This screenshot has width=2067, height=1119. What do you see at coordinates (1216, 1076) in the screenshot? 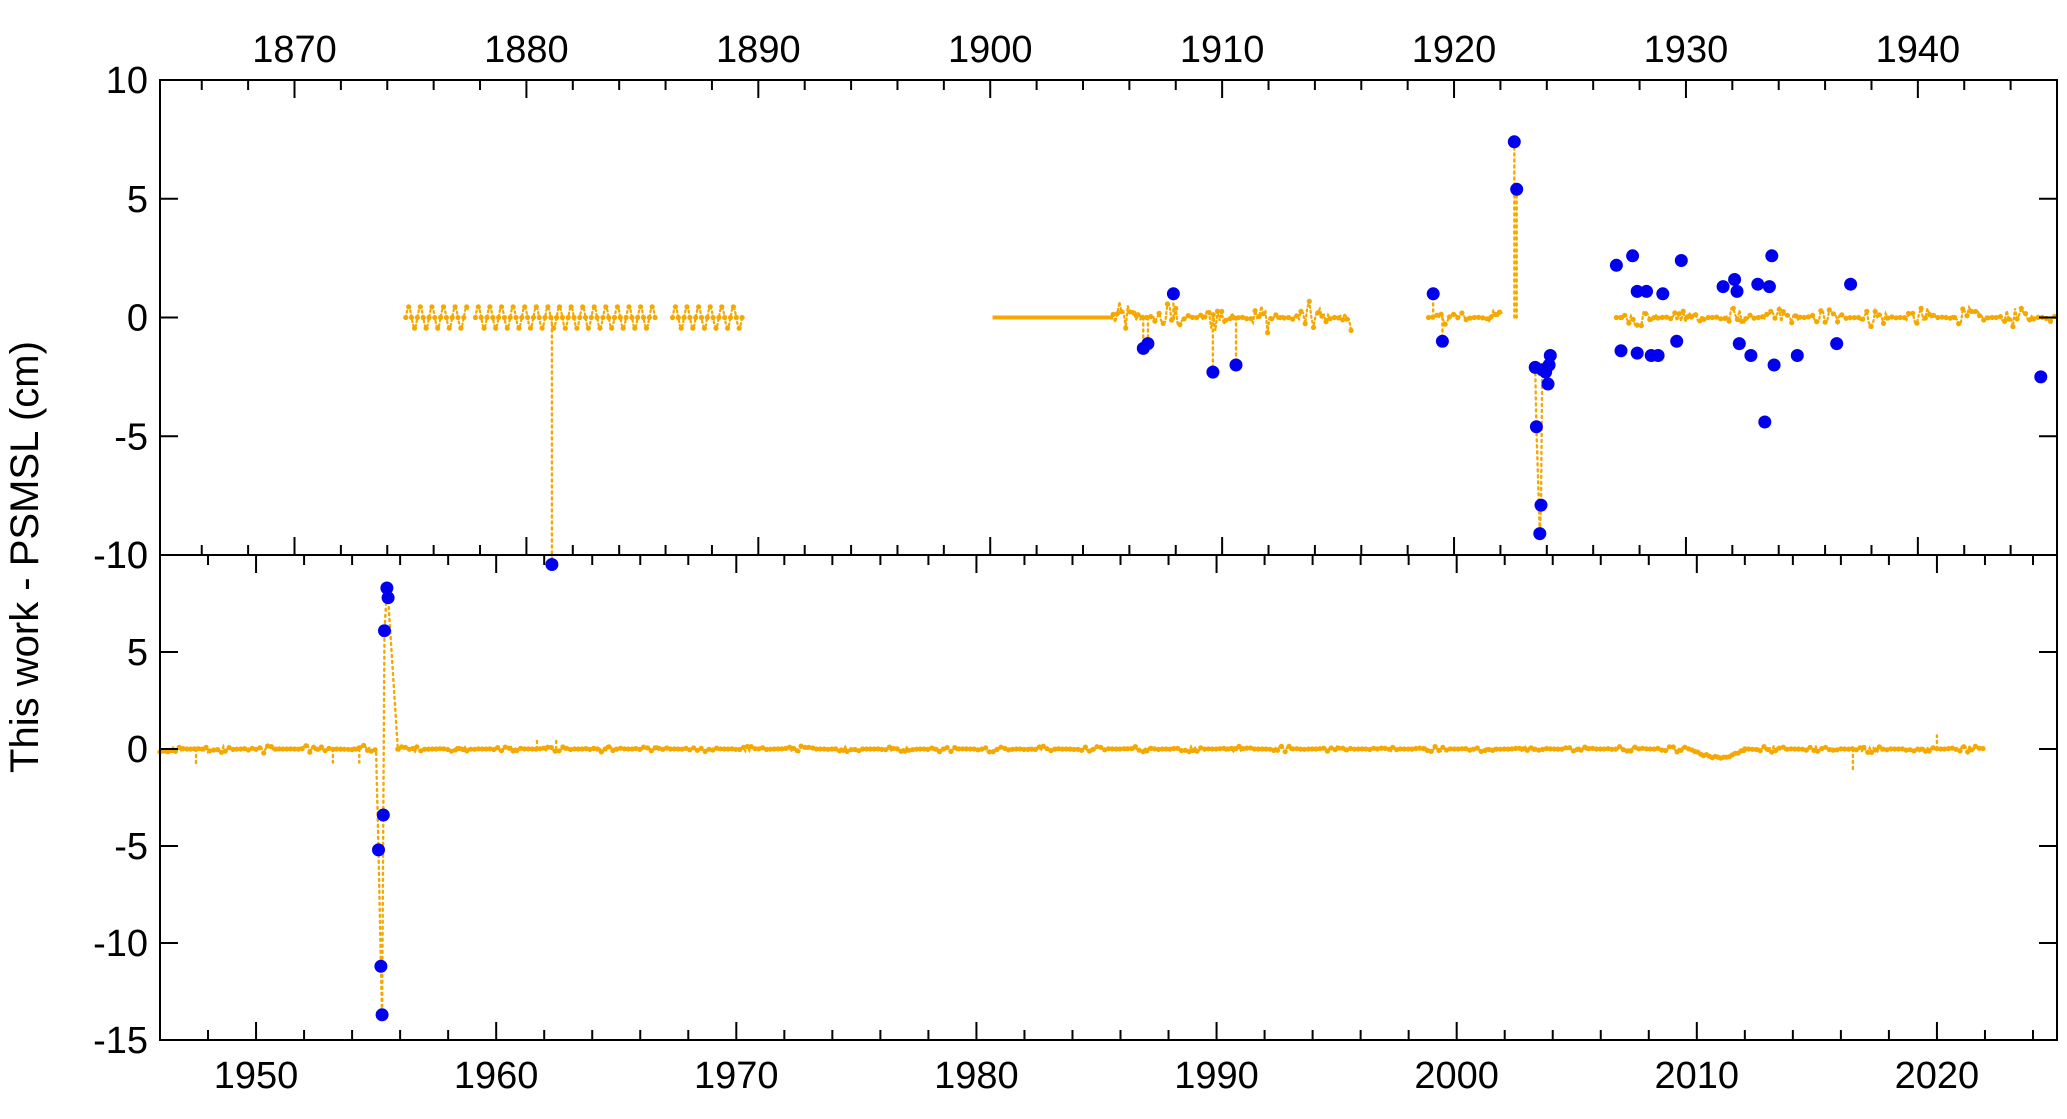
I see `x-tick-label: 1990` at bounding box center [1216, 1076].